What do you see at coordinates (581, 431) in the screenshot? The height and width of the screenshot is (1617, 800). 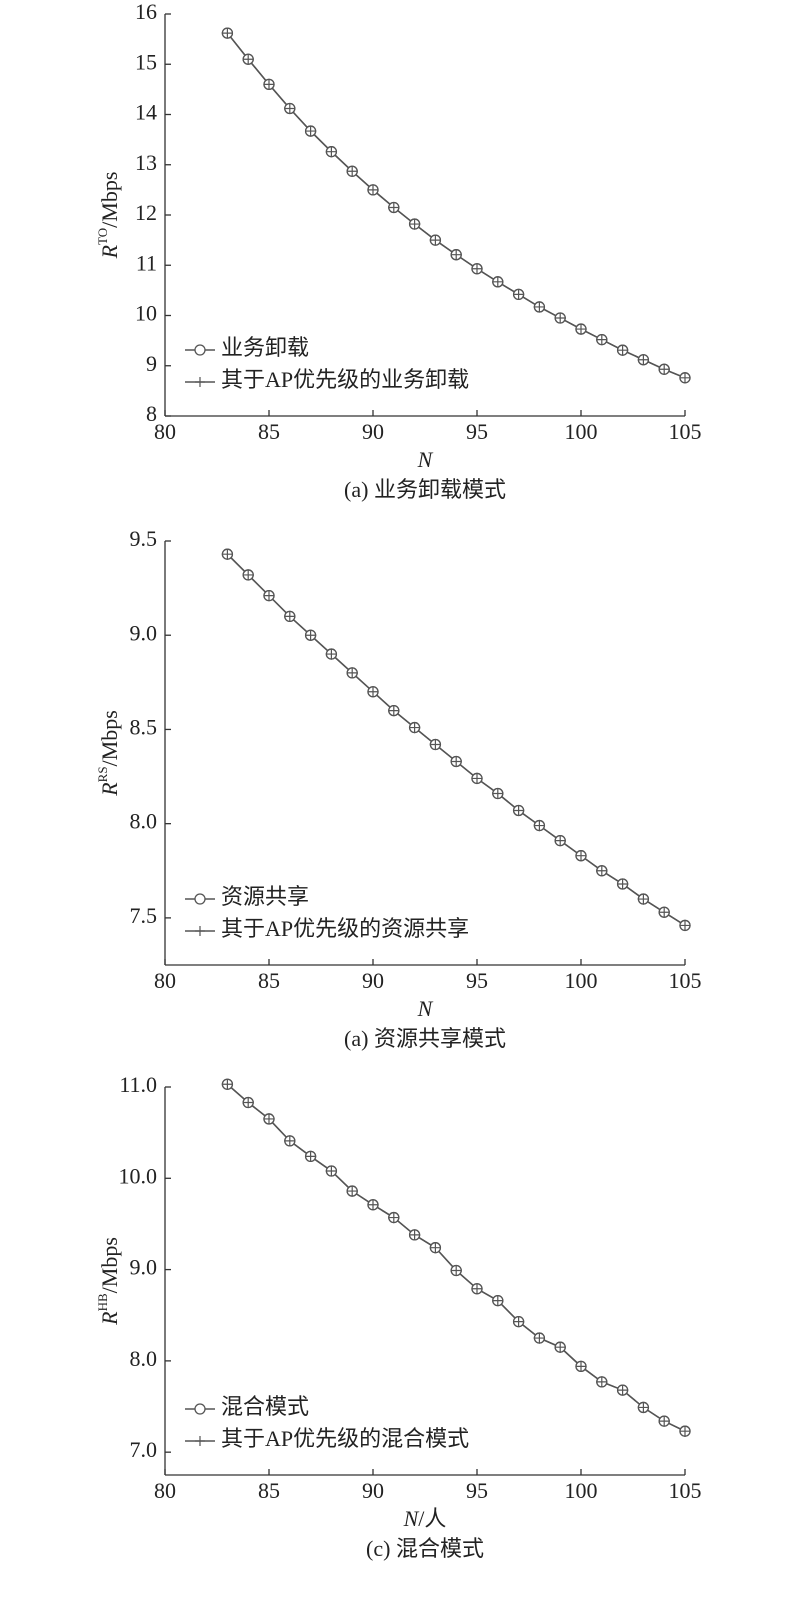 I see `x-tick-label: 100` at bounding box center [581, 431].